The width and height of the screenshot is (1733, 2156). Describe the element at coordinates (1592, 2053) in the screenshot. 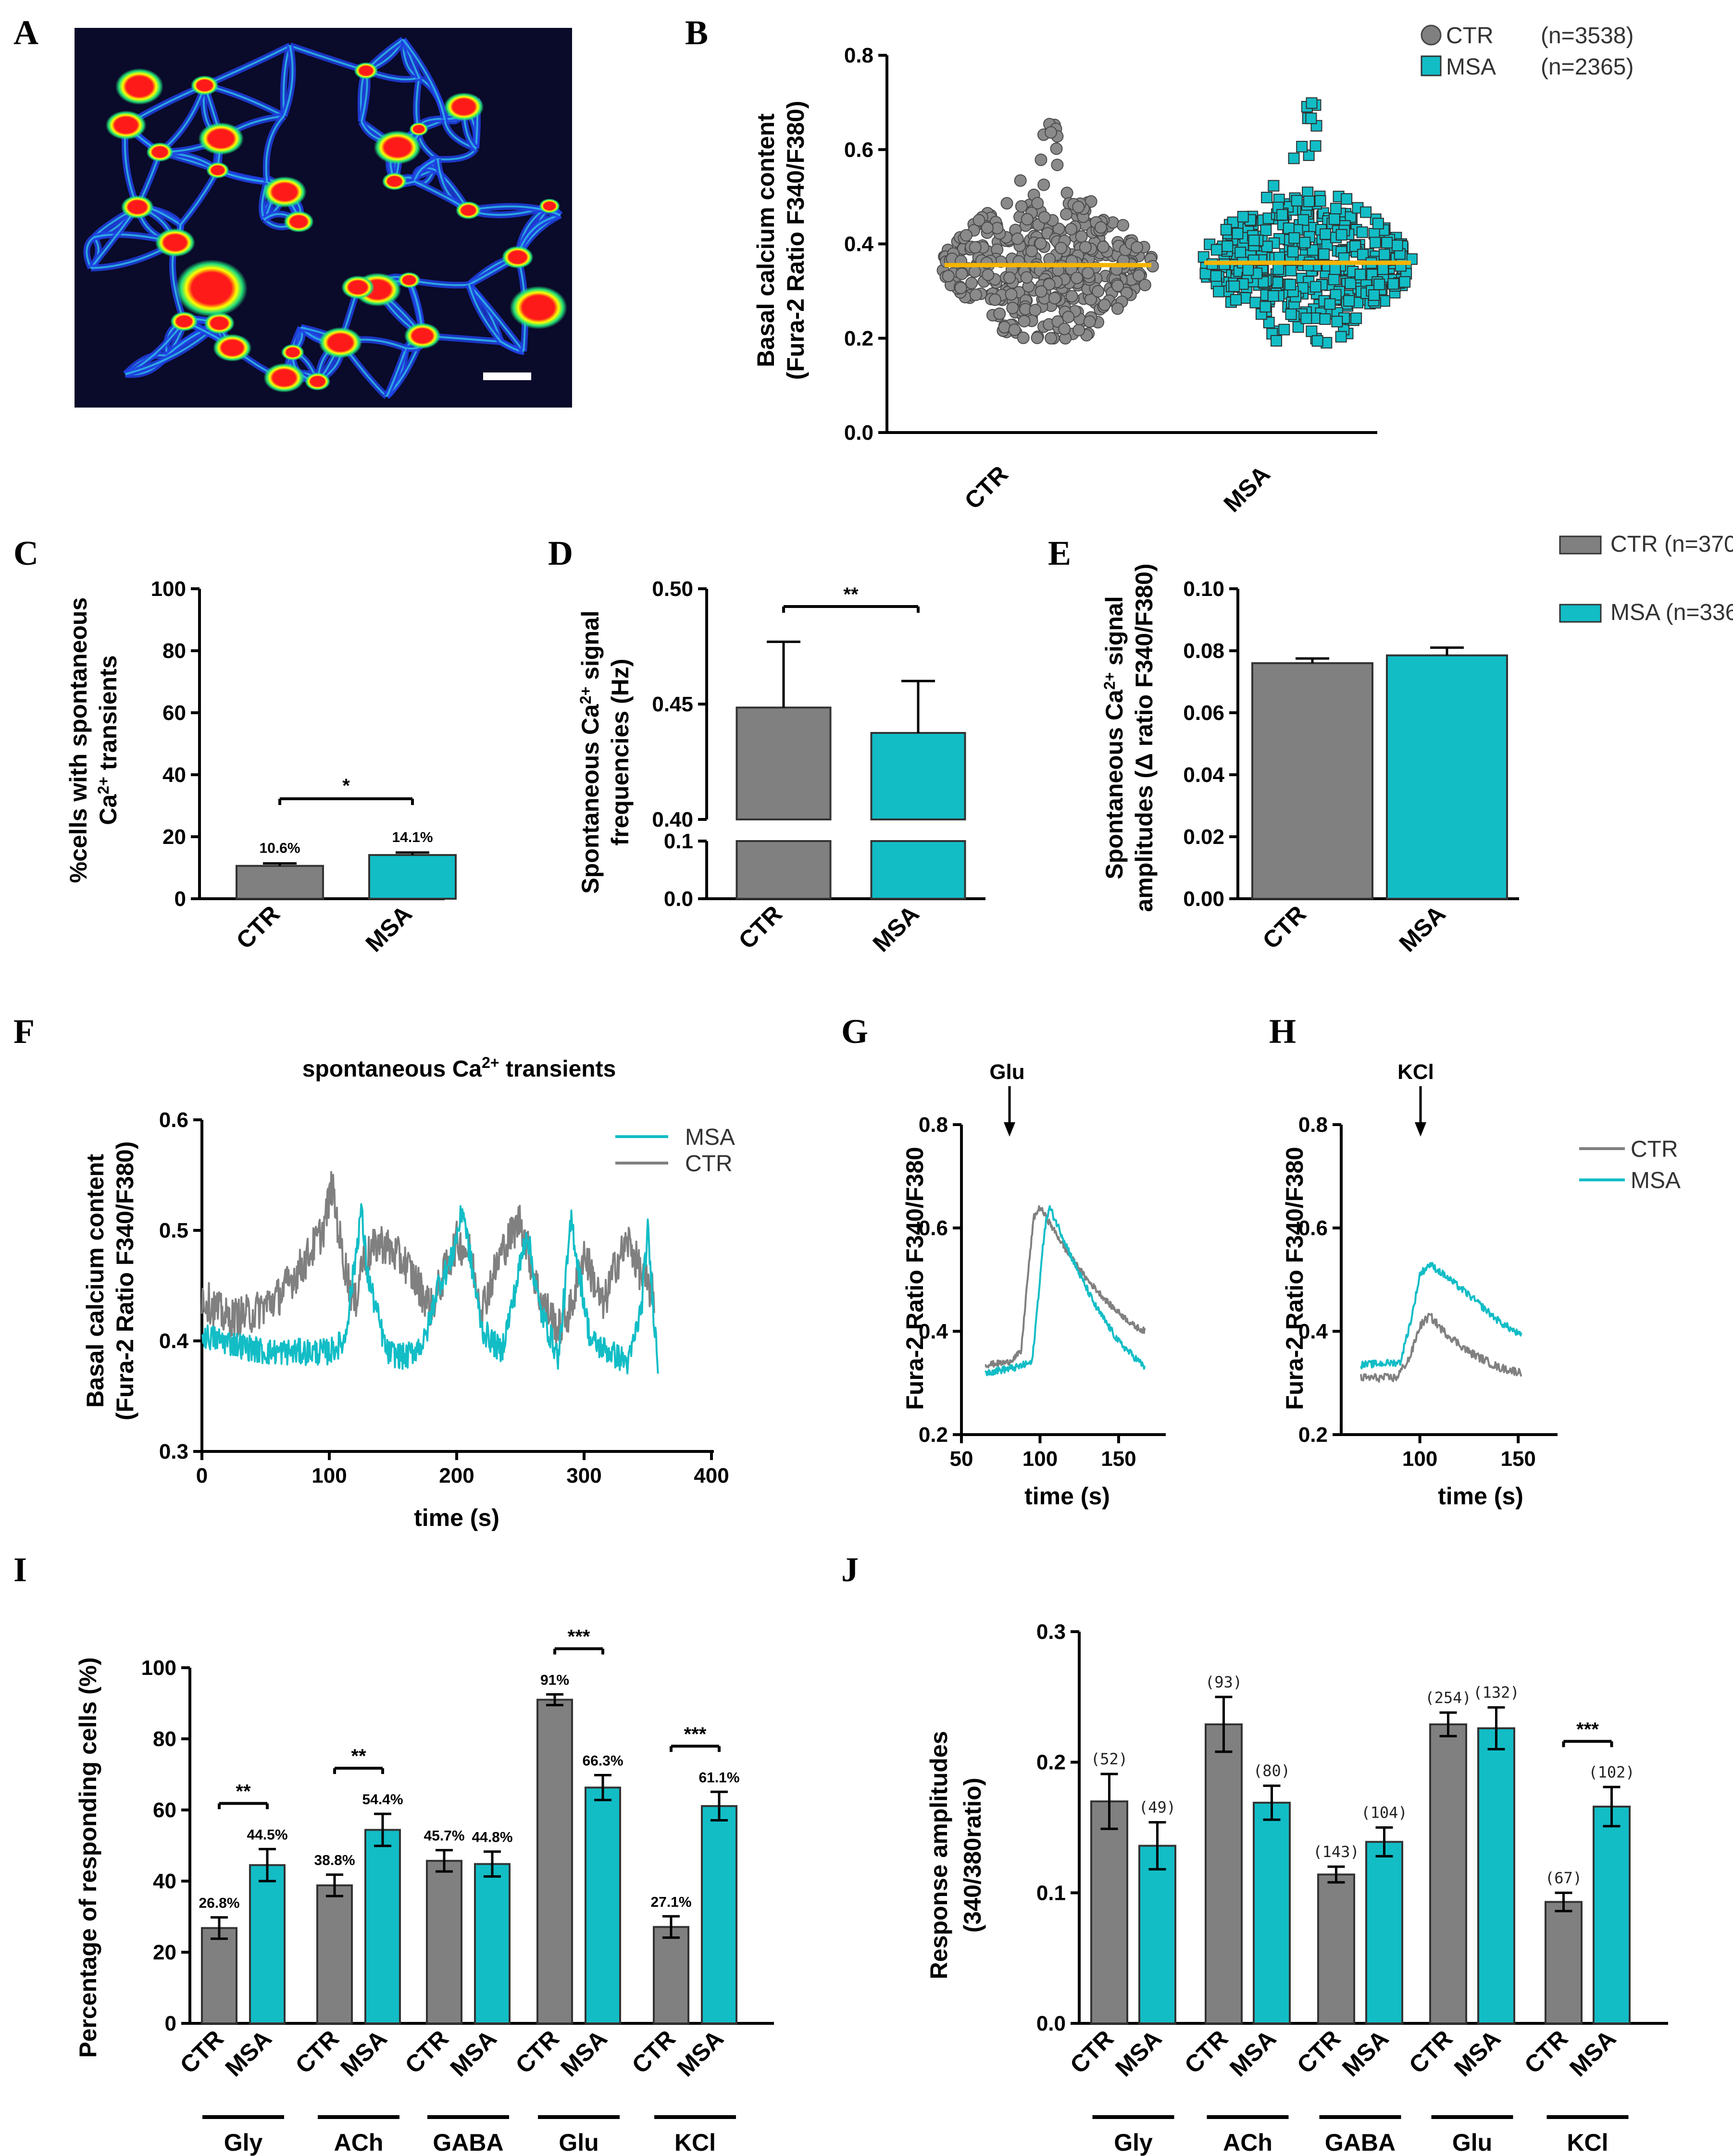

I see `x-tick-label-msa: MSA` at that location.